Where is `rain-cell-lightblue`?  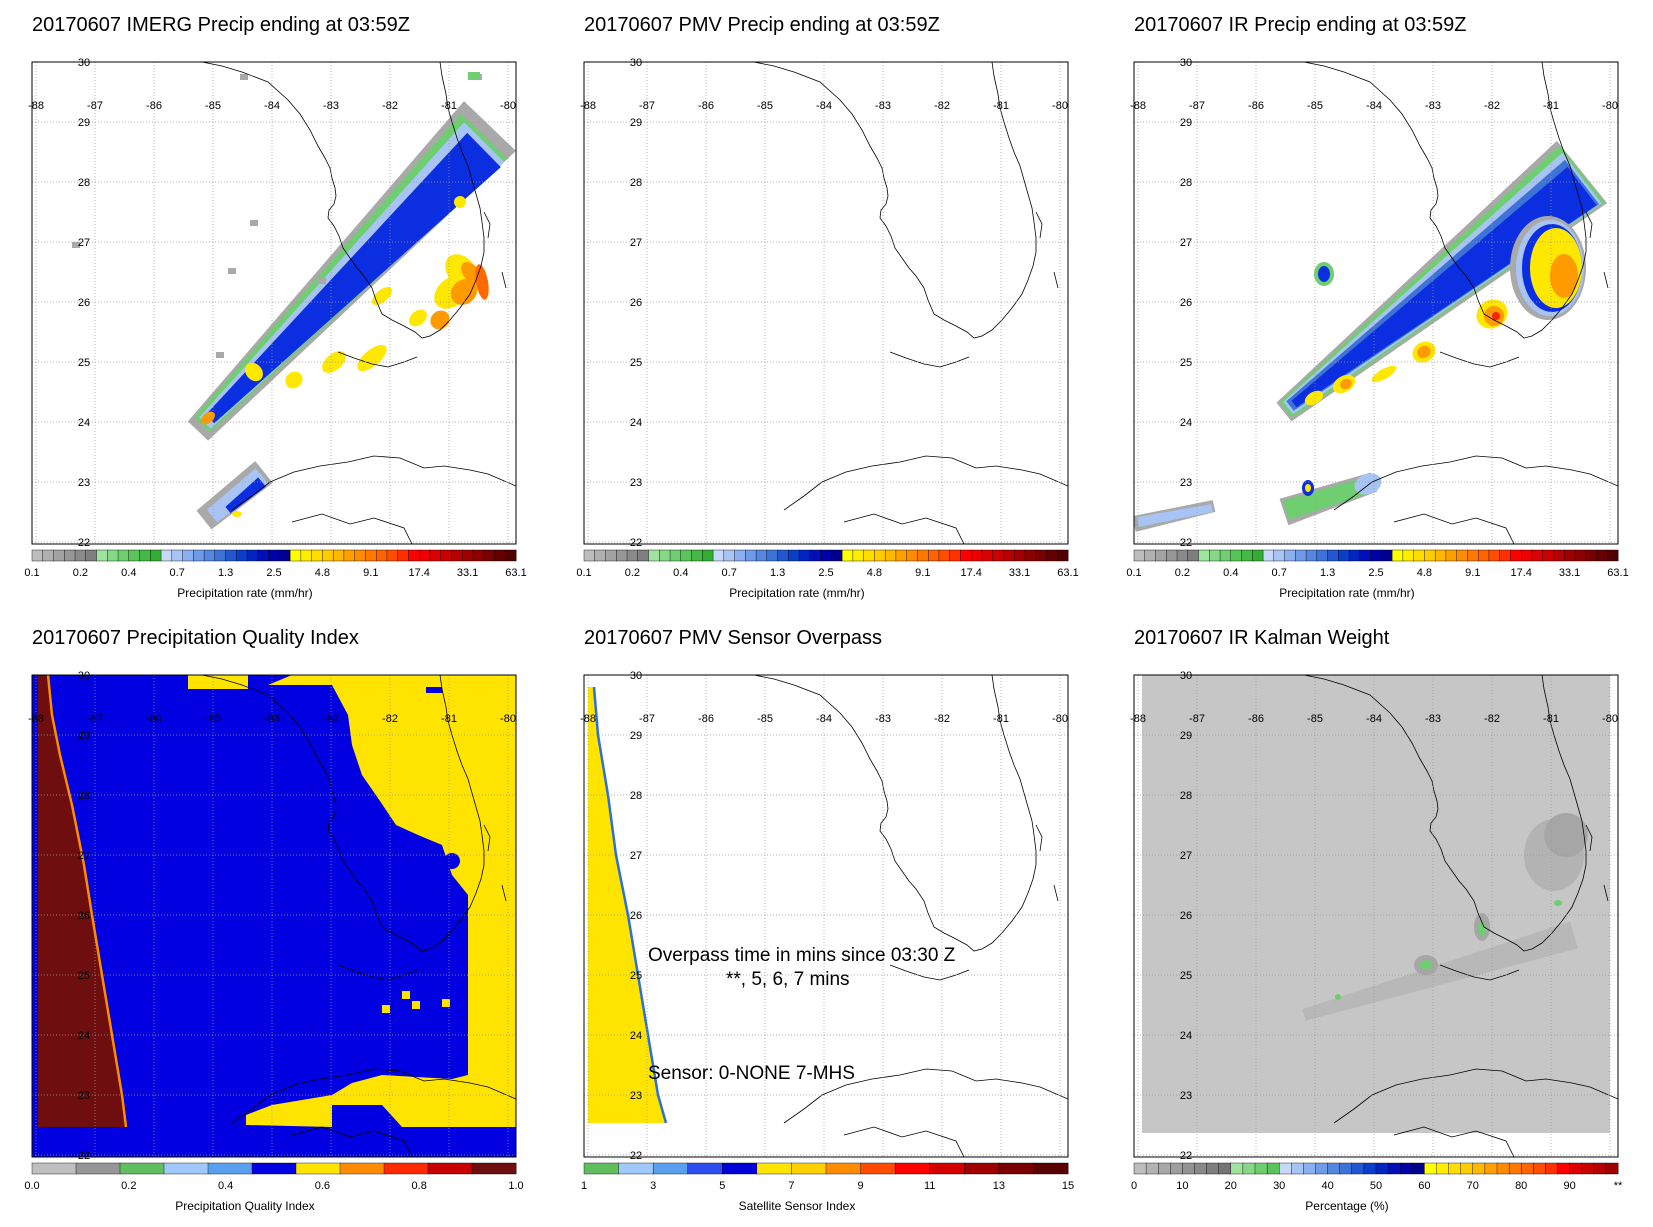
rain-cell-lightblue is located at coordinates (1368, 484).